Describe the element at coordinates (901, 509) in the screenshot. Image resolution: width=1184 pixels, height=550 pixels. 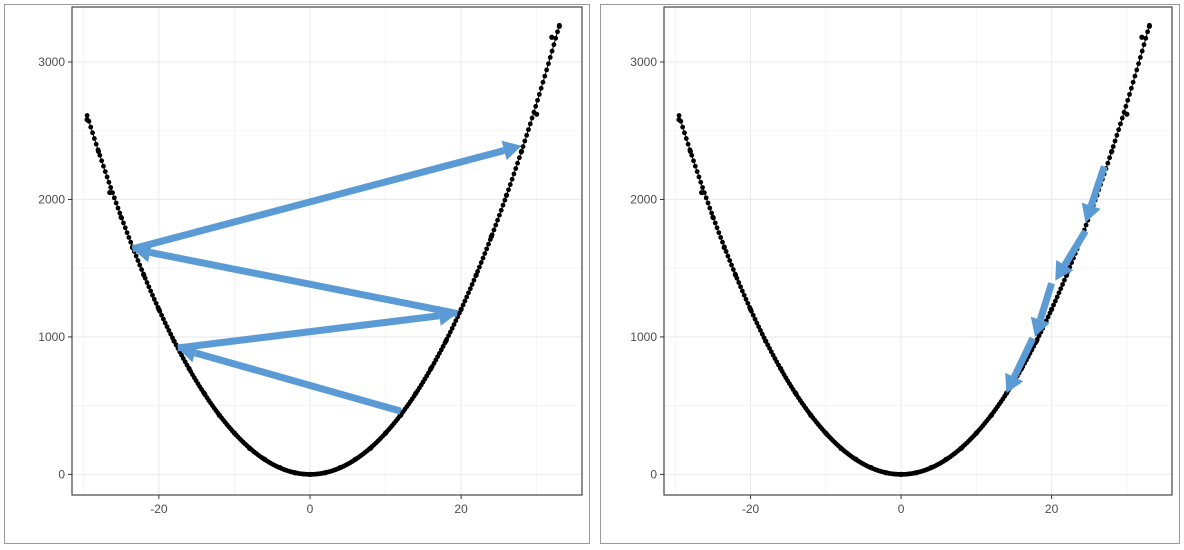
I see `x-tick-label: 0` at that location.